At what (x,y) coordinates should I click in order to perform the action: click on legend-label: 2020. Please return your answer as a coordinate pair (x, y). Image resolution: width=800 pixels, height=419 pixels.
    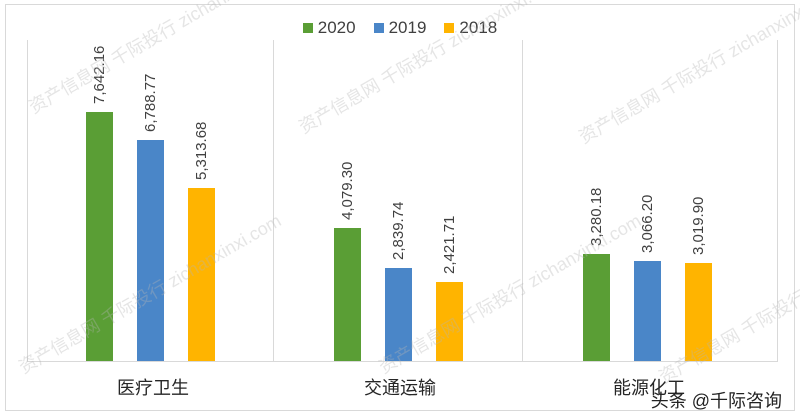
    Looking at the image, I should click on (336, 27).